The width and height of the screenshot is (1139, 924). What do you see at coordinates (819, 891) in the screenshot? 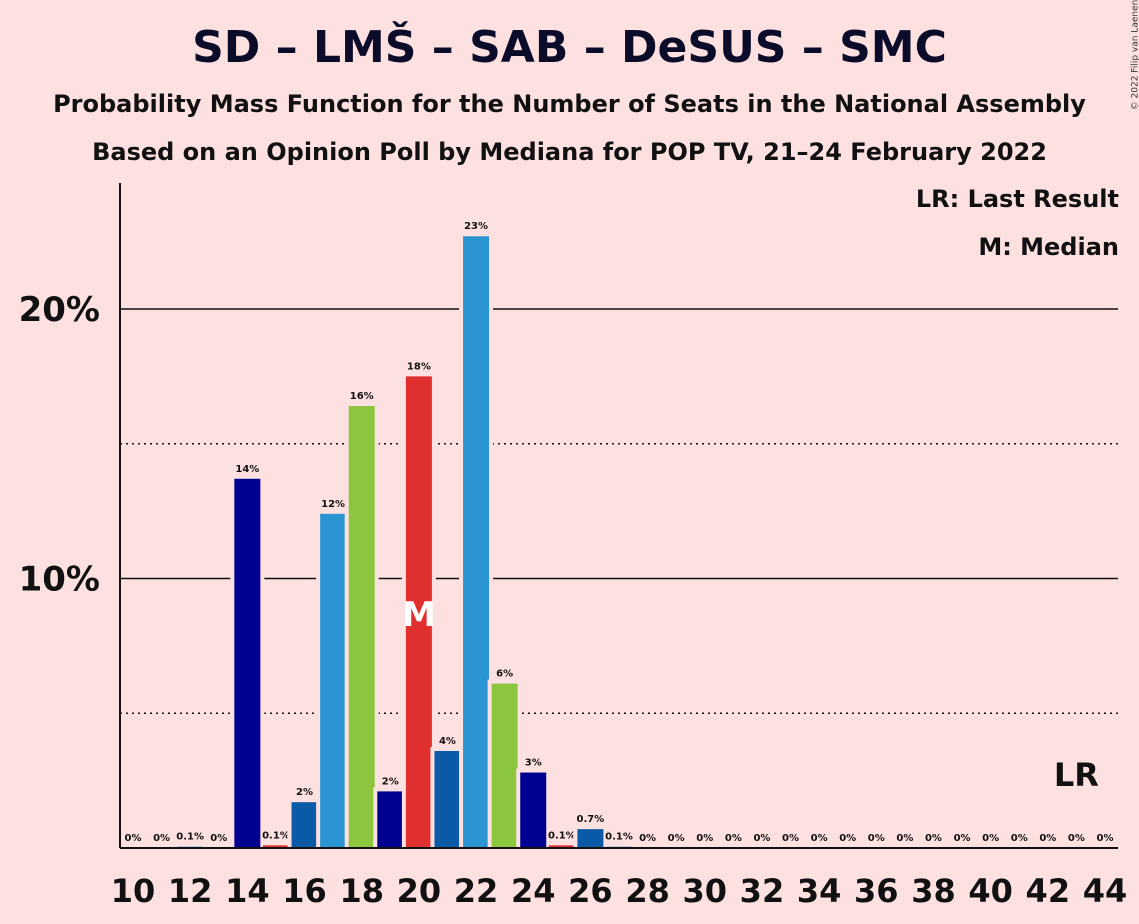
I see `x-tick-label: 34` at bounding box center [819, 891].